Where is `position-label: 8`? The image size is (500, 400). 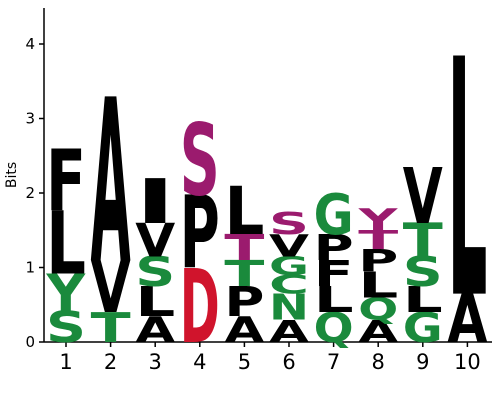
position-label: 8 is located at coordinates (378, 362).